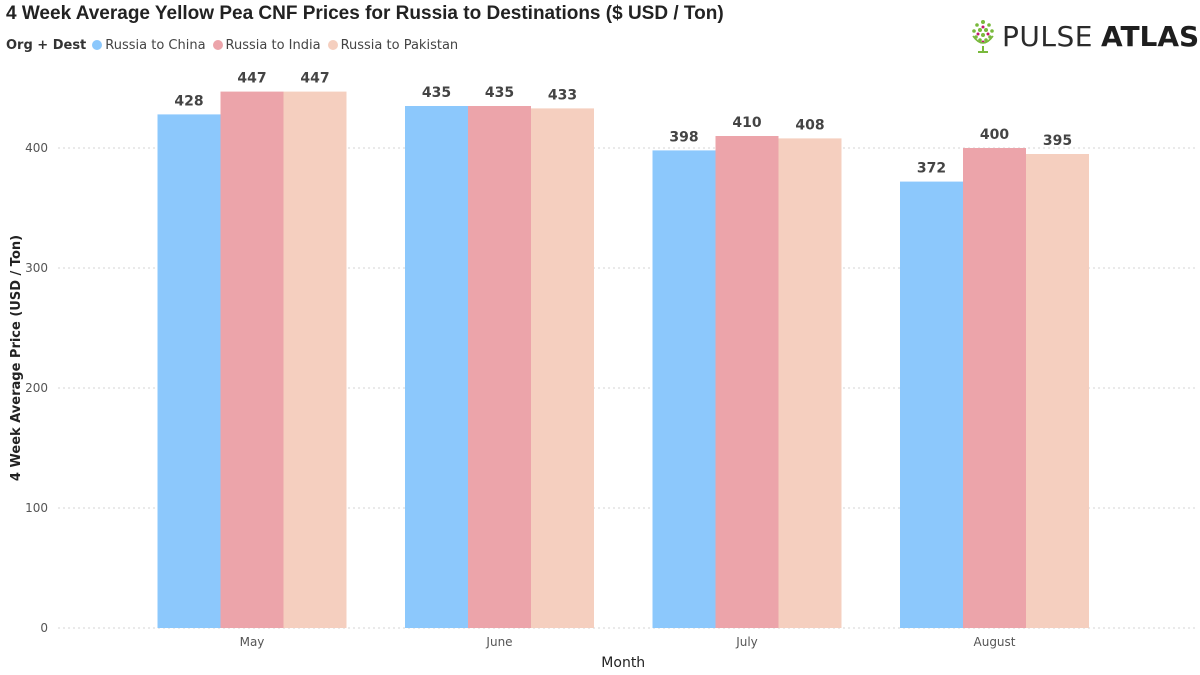  What do you see at coordinates (46, 45) in the screenshot?
I see `legend-title: Org + Dest` at bounding box center [46, 45].